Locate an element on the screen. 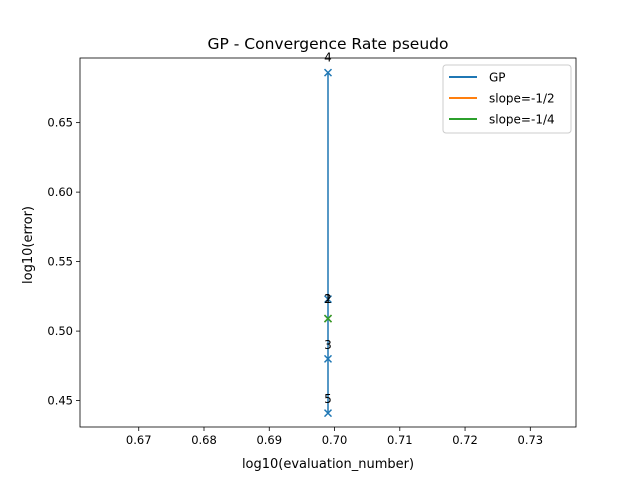 Image resolution: width=640 pixels, height=480 pixels. legend: GP slope=-1/2 slope=-1/4 is located at coordinates (507, 99).